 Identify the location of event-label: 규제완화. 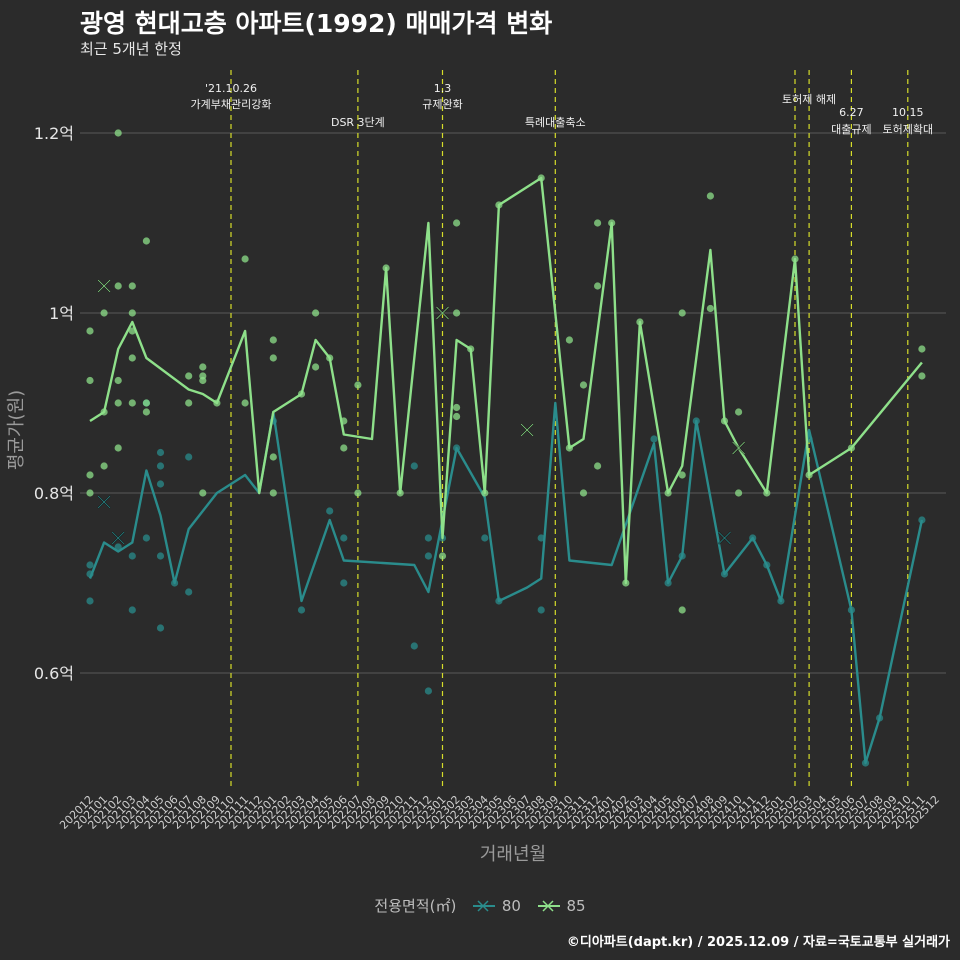
(442, 104).